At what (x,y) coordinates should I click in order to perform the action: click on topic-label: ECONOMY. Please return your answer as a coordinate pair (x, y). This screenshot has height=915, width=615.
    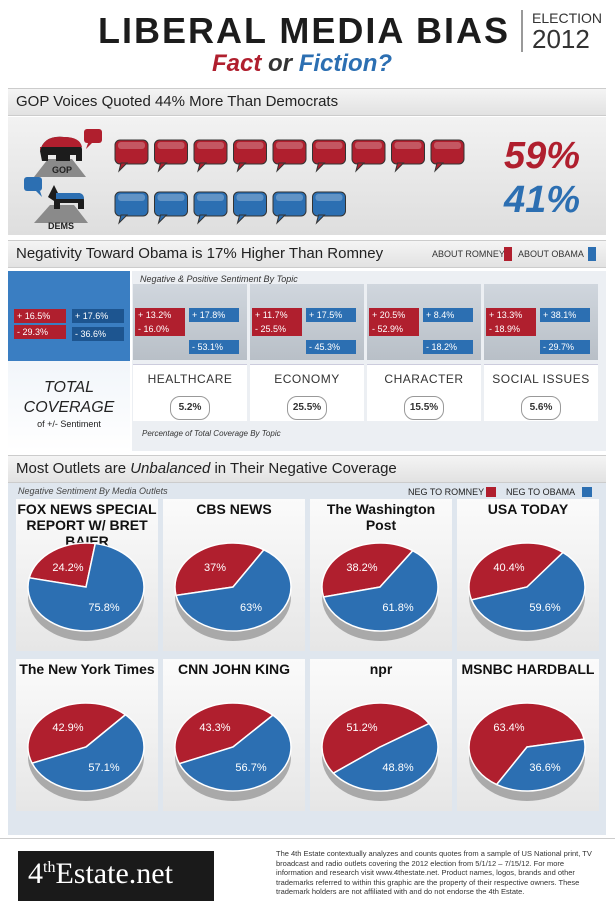
    Looking at the image, I should click on (307, 379).